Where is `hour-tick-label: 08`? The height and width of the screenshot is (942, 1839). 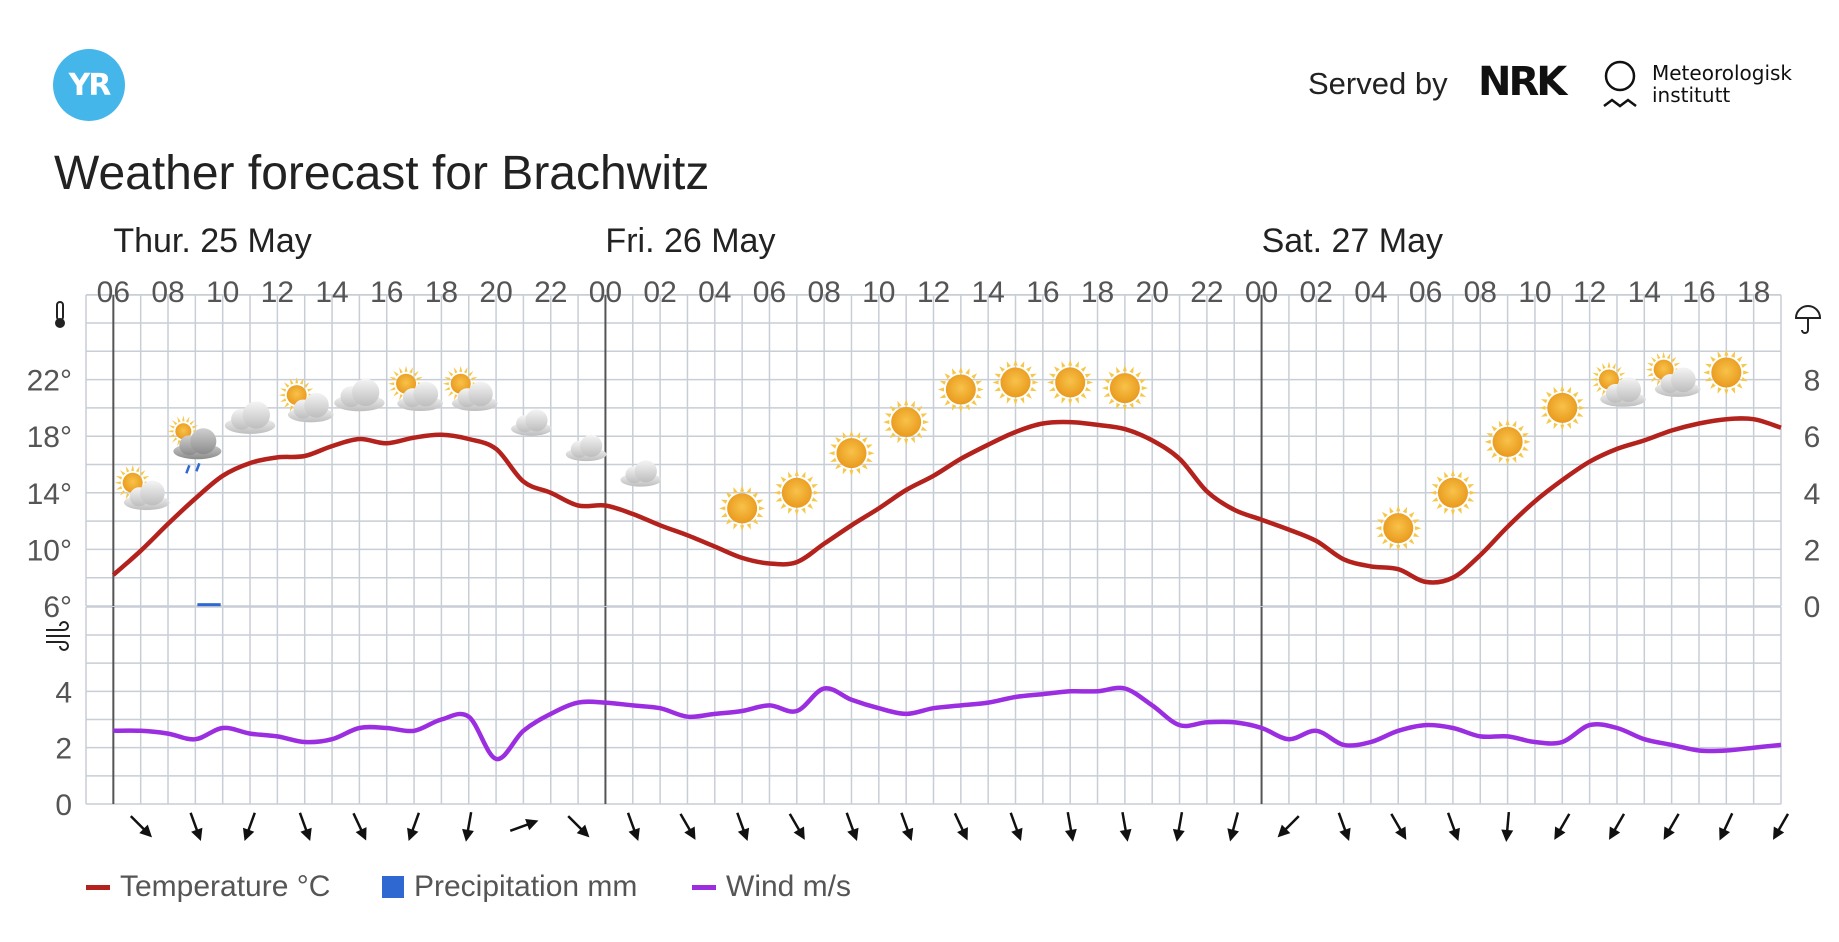
hour-tick-label: 08 is located at coordinates (823, 292).